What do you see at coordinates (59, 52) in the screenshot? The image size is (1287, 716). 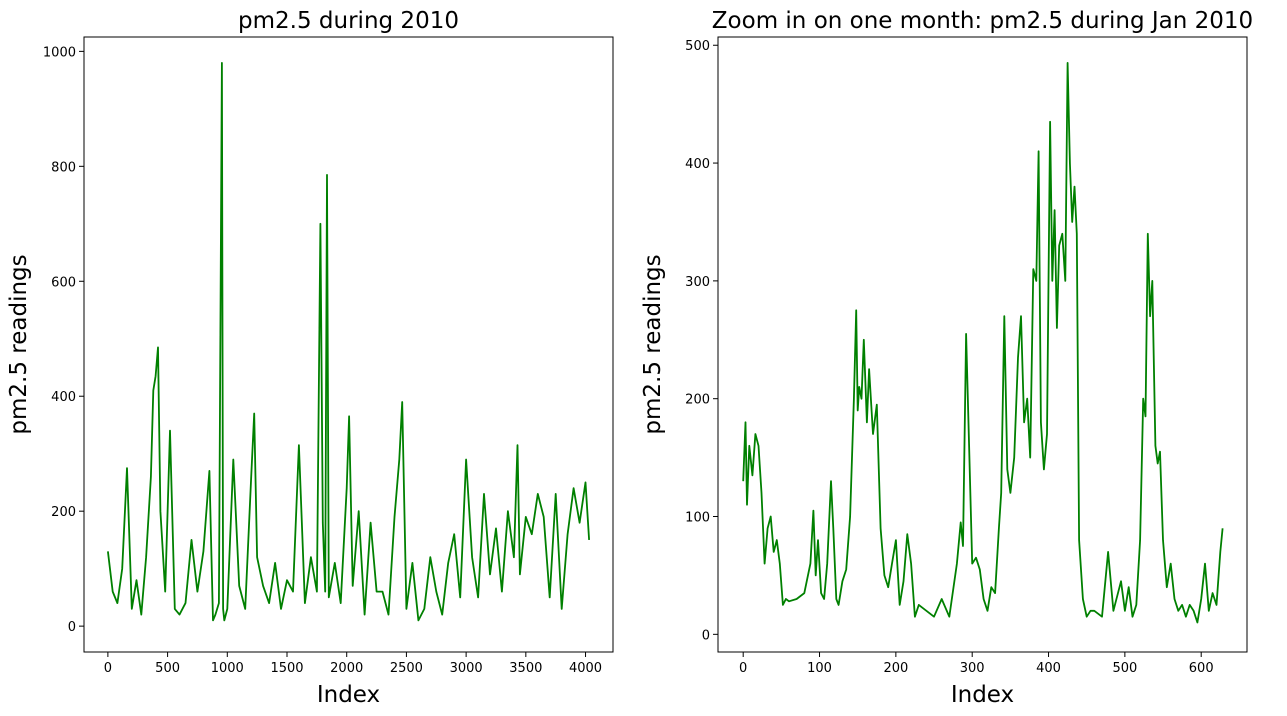 I see `chart-left-ytick-label: 1000` at bounding box center [59, 52].